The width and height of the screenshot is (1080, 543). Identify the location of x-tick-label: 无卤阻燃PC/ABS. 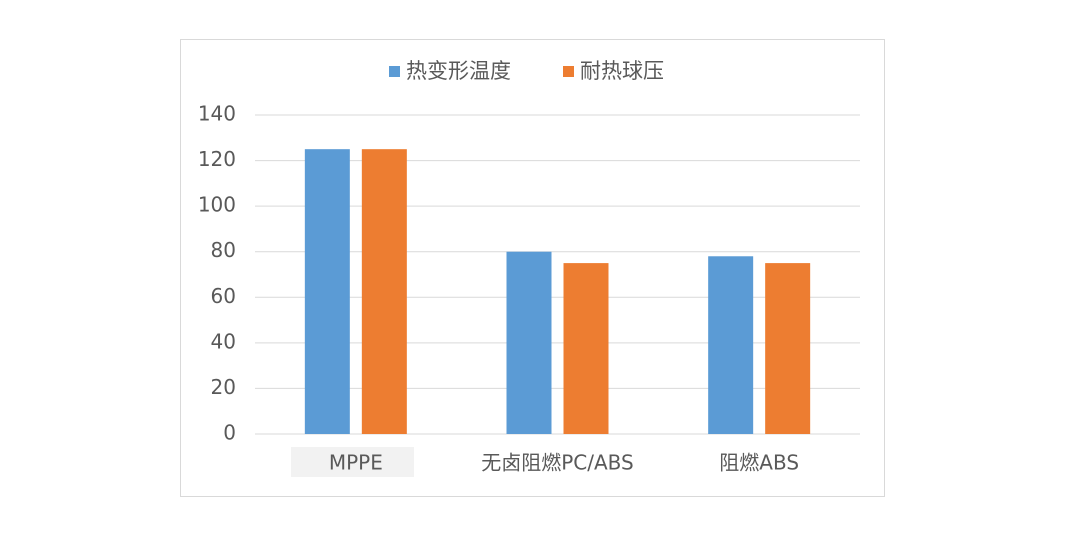
(557, 463).